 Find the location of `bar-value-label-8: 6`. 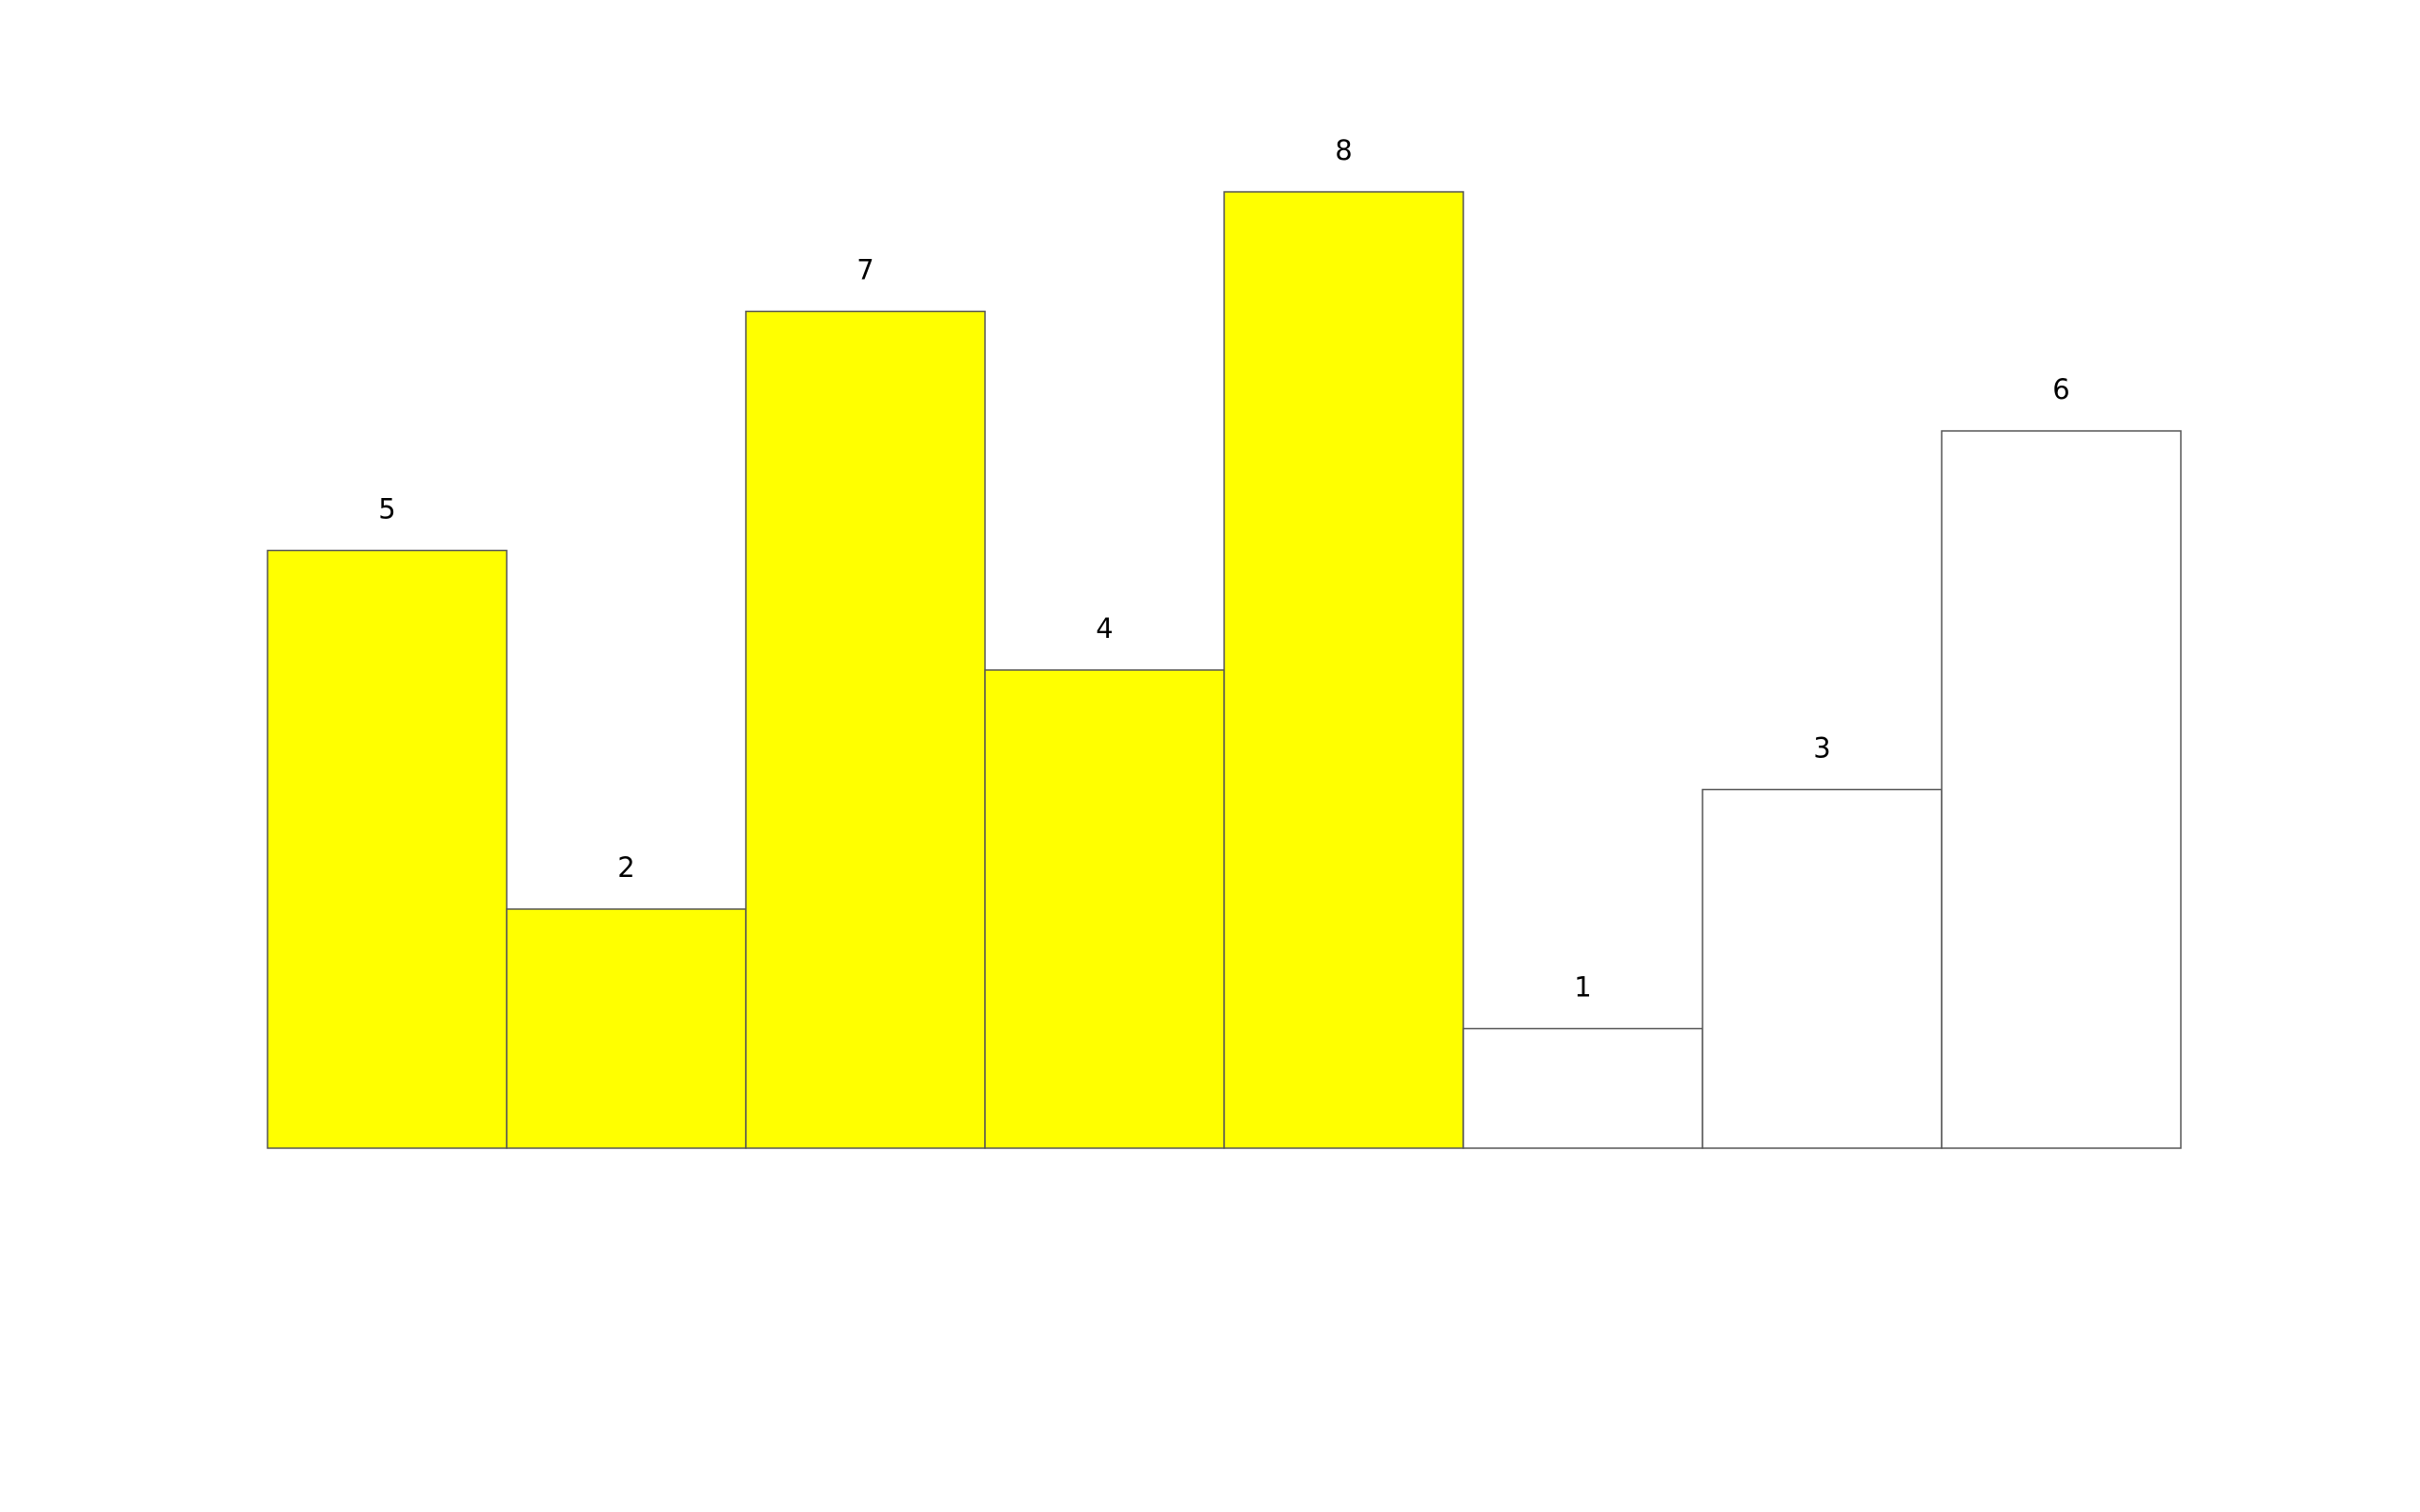

bar-value-label-8: 6 is located at coordinates (2060, 389).